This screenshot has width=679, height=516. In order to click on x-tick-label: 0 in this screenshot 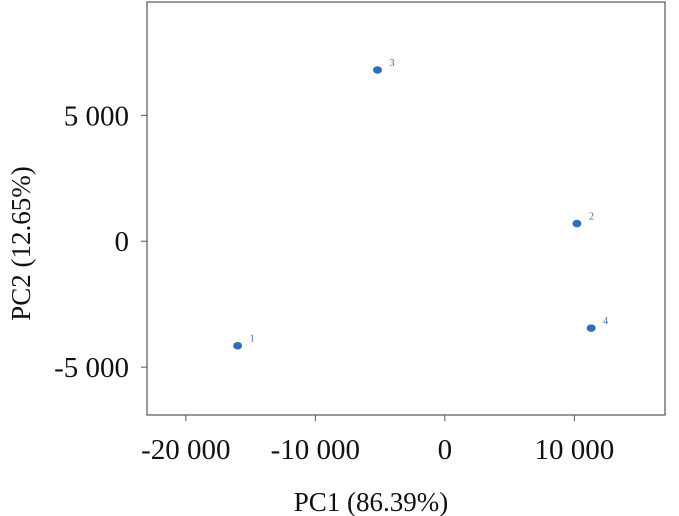, I will do `click(445, 450)`.